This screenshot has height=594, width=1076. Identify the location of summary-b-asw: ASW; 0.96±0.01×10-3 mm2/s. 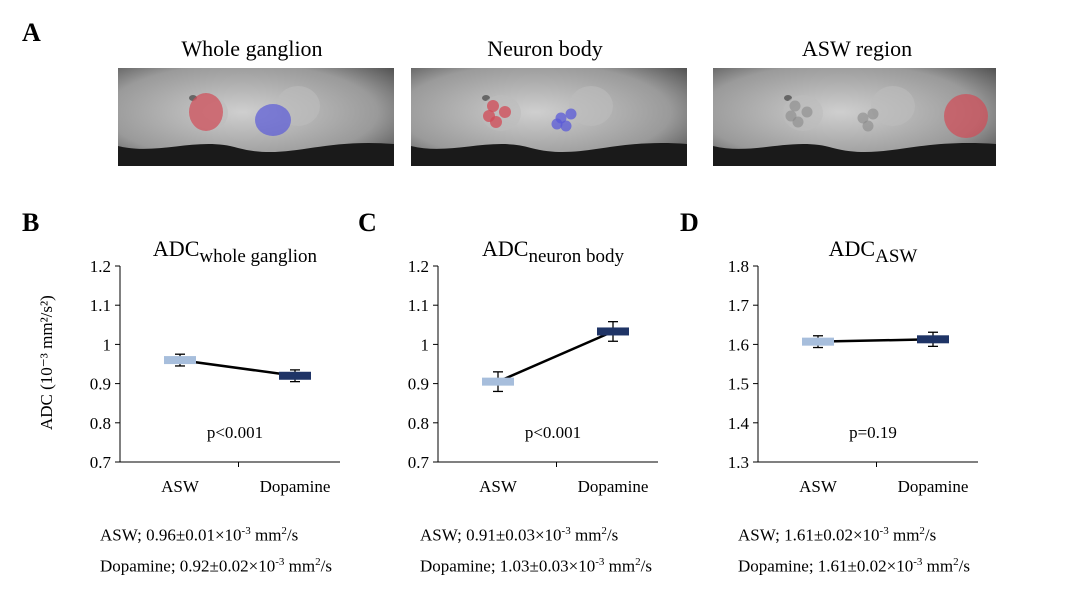
(199, 535).